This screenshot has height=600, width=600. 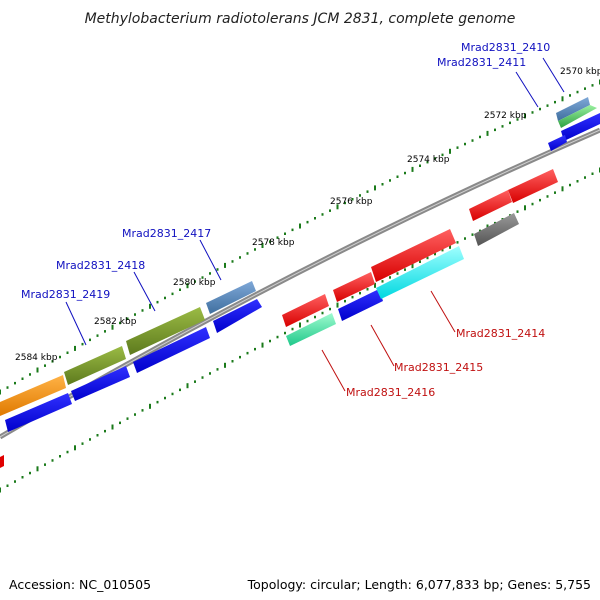 I want to click on gene-label: Mrad2831_2414, so click(x=500, y=333).